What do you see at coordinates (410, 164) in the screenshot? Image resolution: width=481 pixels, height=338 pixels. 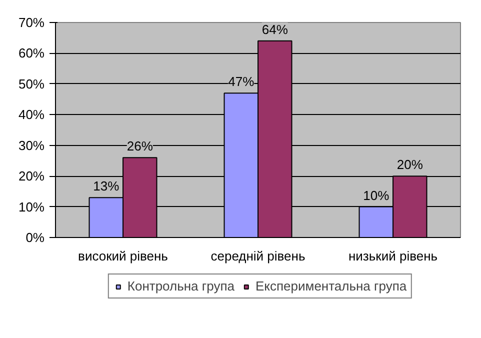 I see `data-label: 20%` at bounding box center [410, 164].